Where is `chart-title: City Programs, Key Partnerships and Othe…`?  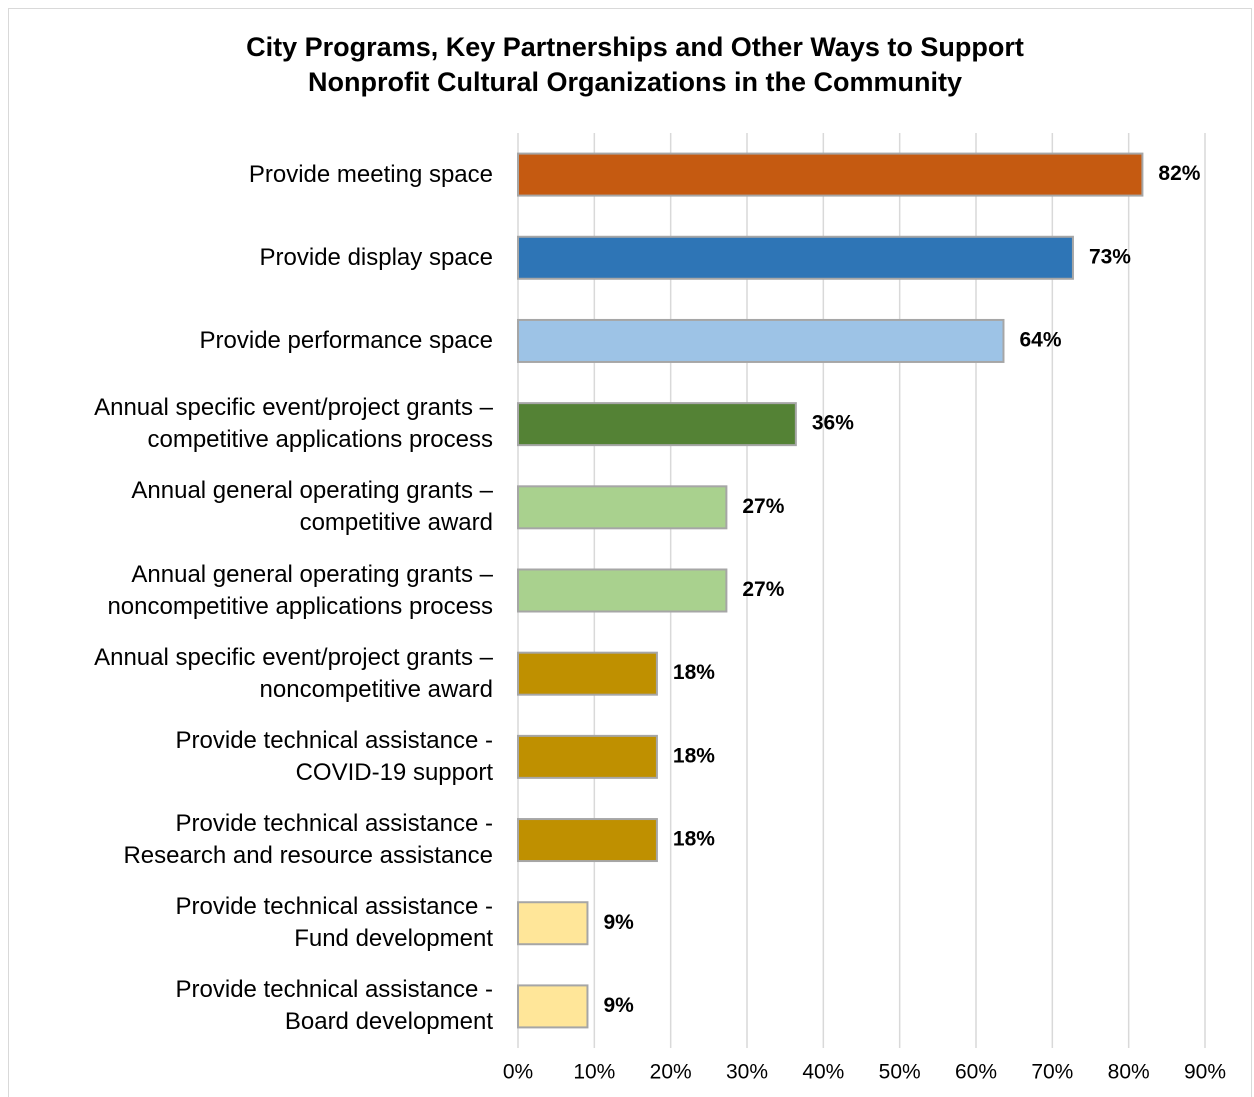 chart-title: City Programs, Key Partnerships and Othe… is located at coordinates (635, 64).